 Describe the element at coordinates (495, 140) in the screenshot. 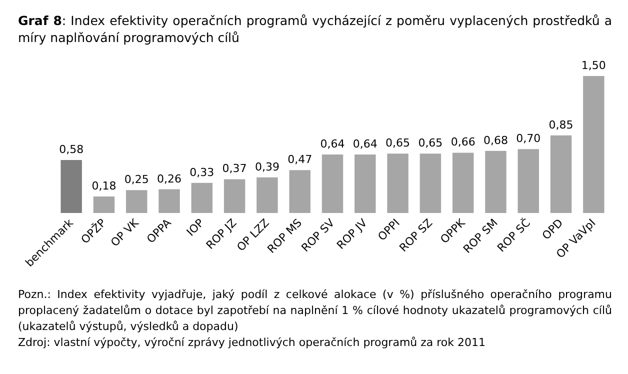

I see `data-label: 0,68` at that location.